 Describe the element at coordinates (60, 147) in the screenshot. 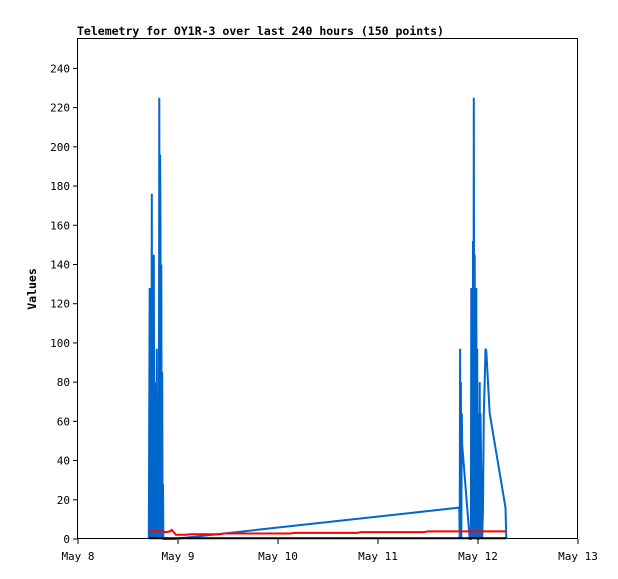

I see `y-tick-label: 200` at that location.